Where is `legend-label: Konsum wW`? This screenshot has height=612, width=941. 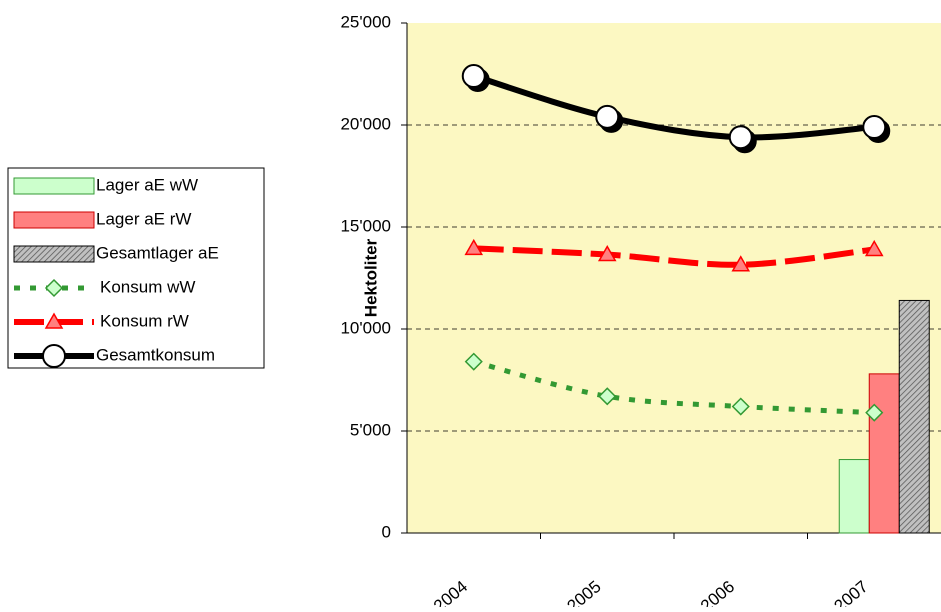
legend-label: Konsum wW is located at coordinates (147, 286).